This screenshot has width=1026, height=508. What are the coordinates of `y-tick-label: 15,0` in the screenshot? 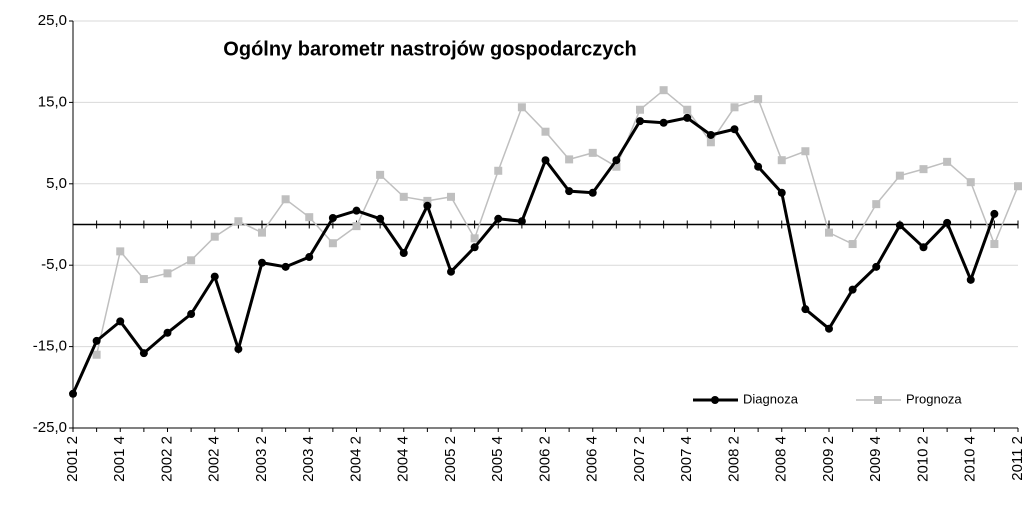 It's located at (52, 101).